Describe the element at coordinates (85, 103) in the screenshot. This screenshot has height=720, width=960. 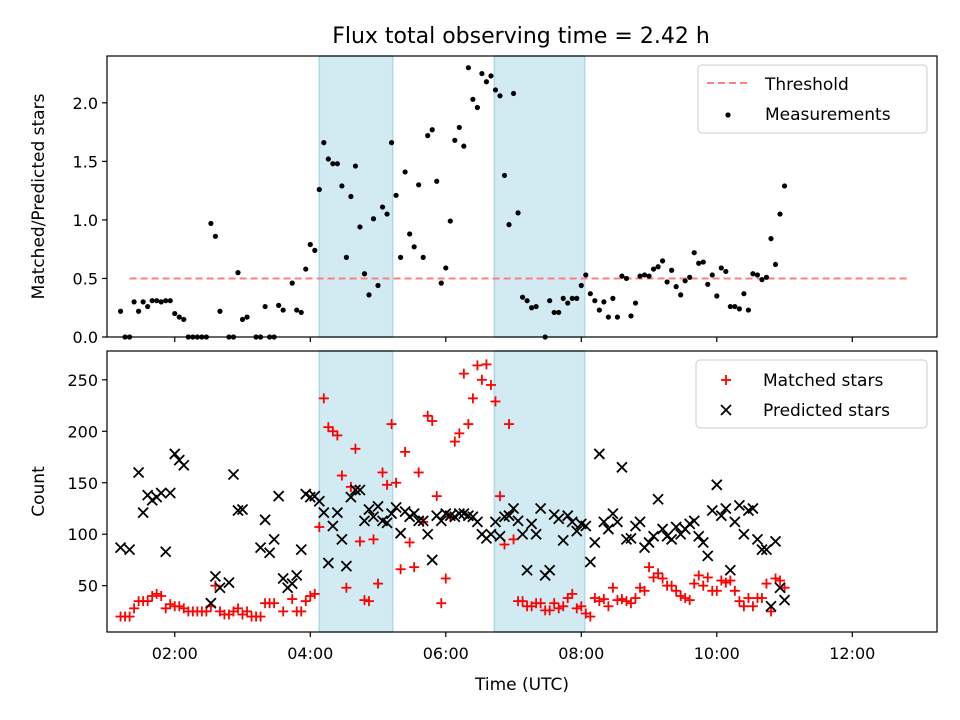
I see `y-tick-label: 2.0` at that location.